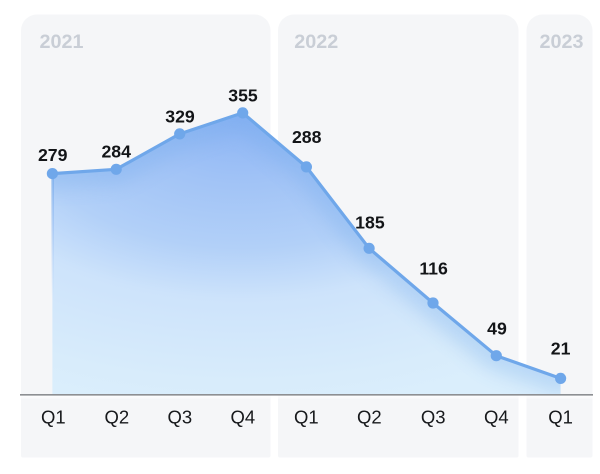 The image size is (600, 474). I want to click on svg-text: 2022, so click(316, 42).